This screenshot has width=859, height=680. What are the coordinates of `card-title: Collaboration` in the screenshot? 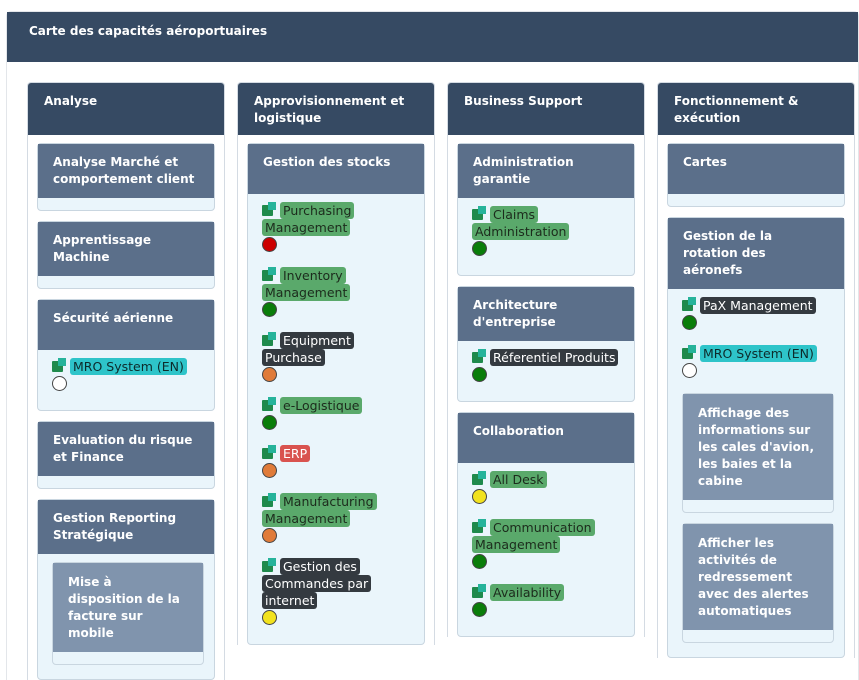 It's located at (546, 438).